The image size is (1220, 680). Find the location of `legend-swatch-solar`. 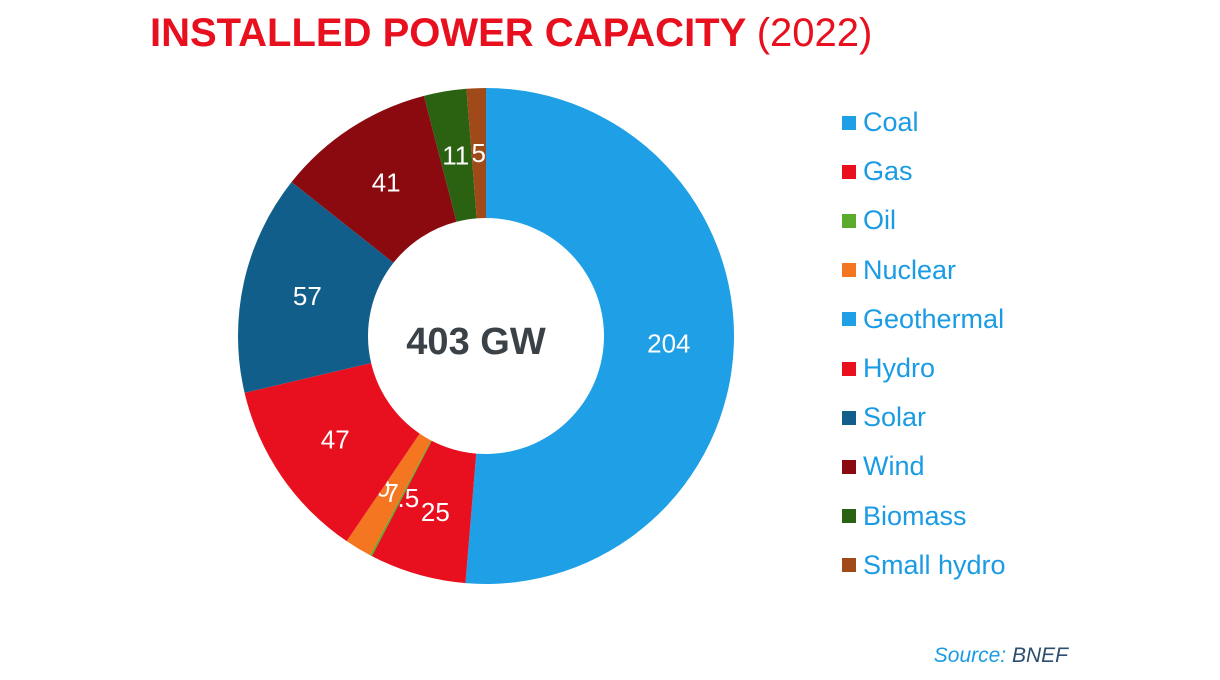

legend-swatch-solar is located at coordinates (849, 417).